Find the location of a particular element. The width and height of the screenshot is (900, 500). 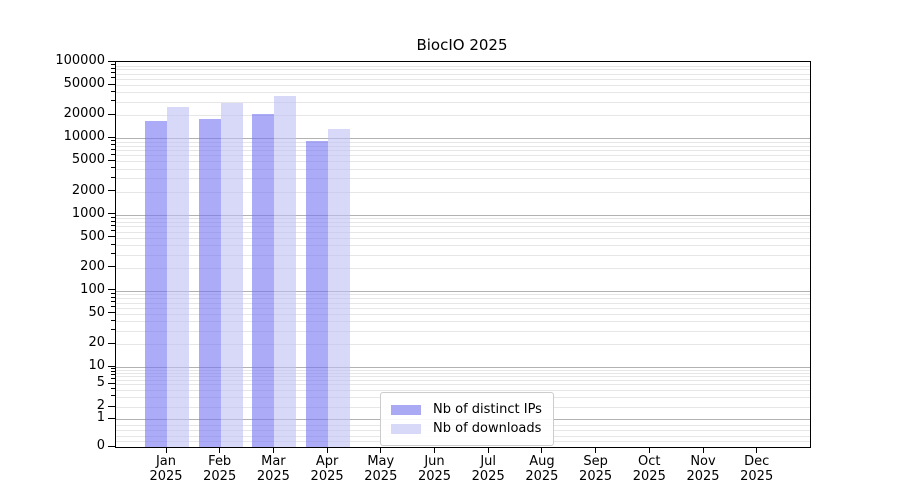

bar-ips-apr is located at coordinates (317, 294).